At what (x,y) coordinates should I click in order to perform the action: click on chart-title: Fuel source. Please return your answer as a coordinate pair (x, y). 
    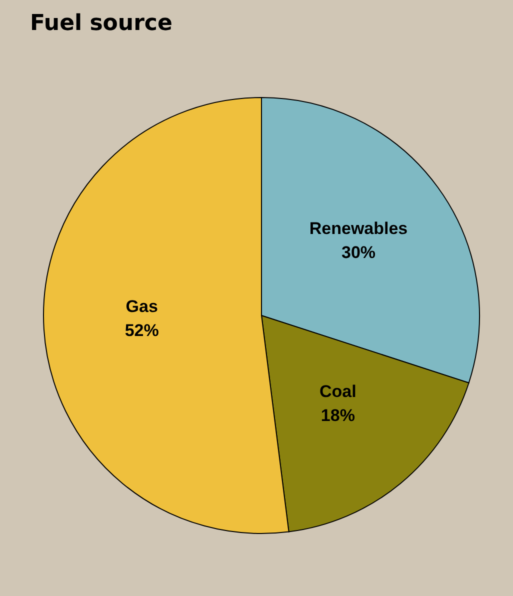
    Looking at the image, I should click on (101, 23).